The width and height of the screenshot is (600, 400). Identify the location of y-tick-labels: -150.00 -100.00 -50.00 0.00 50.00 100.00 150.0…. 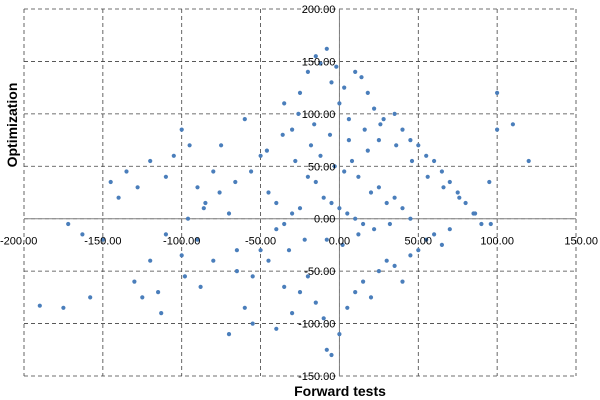
(316, 193).